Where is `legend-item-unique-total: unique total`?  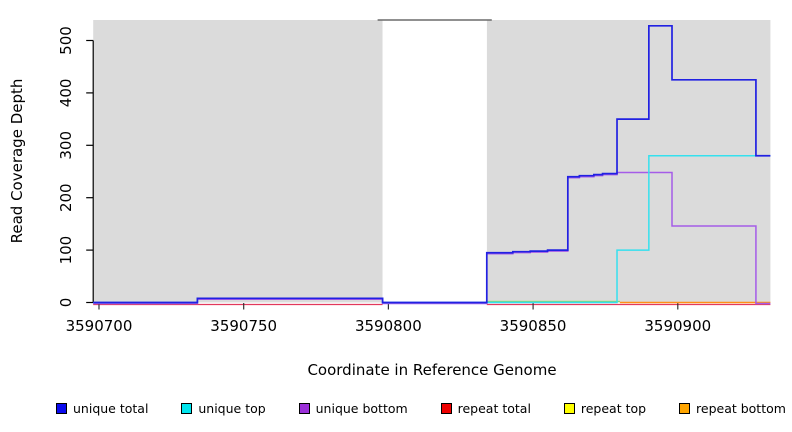
legend-item-unique-total: unique total is located at coordinates (102, 408).